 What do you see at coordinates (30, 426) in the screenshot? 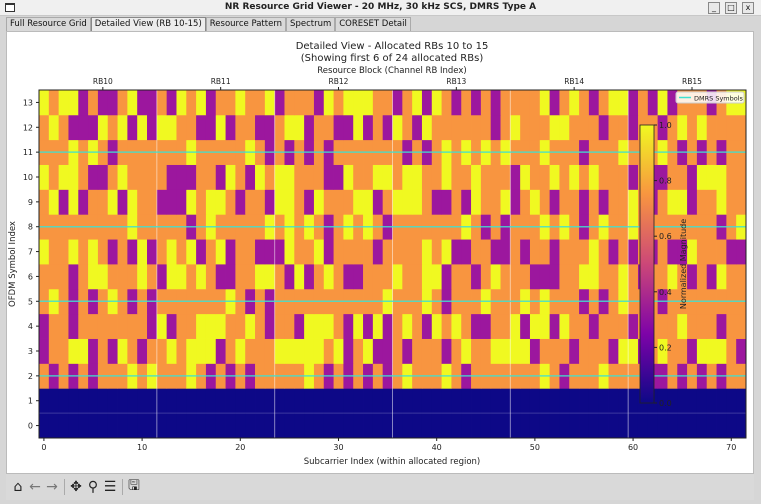
I see `y-tick-label: 0` at bounding box center [30, 426].